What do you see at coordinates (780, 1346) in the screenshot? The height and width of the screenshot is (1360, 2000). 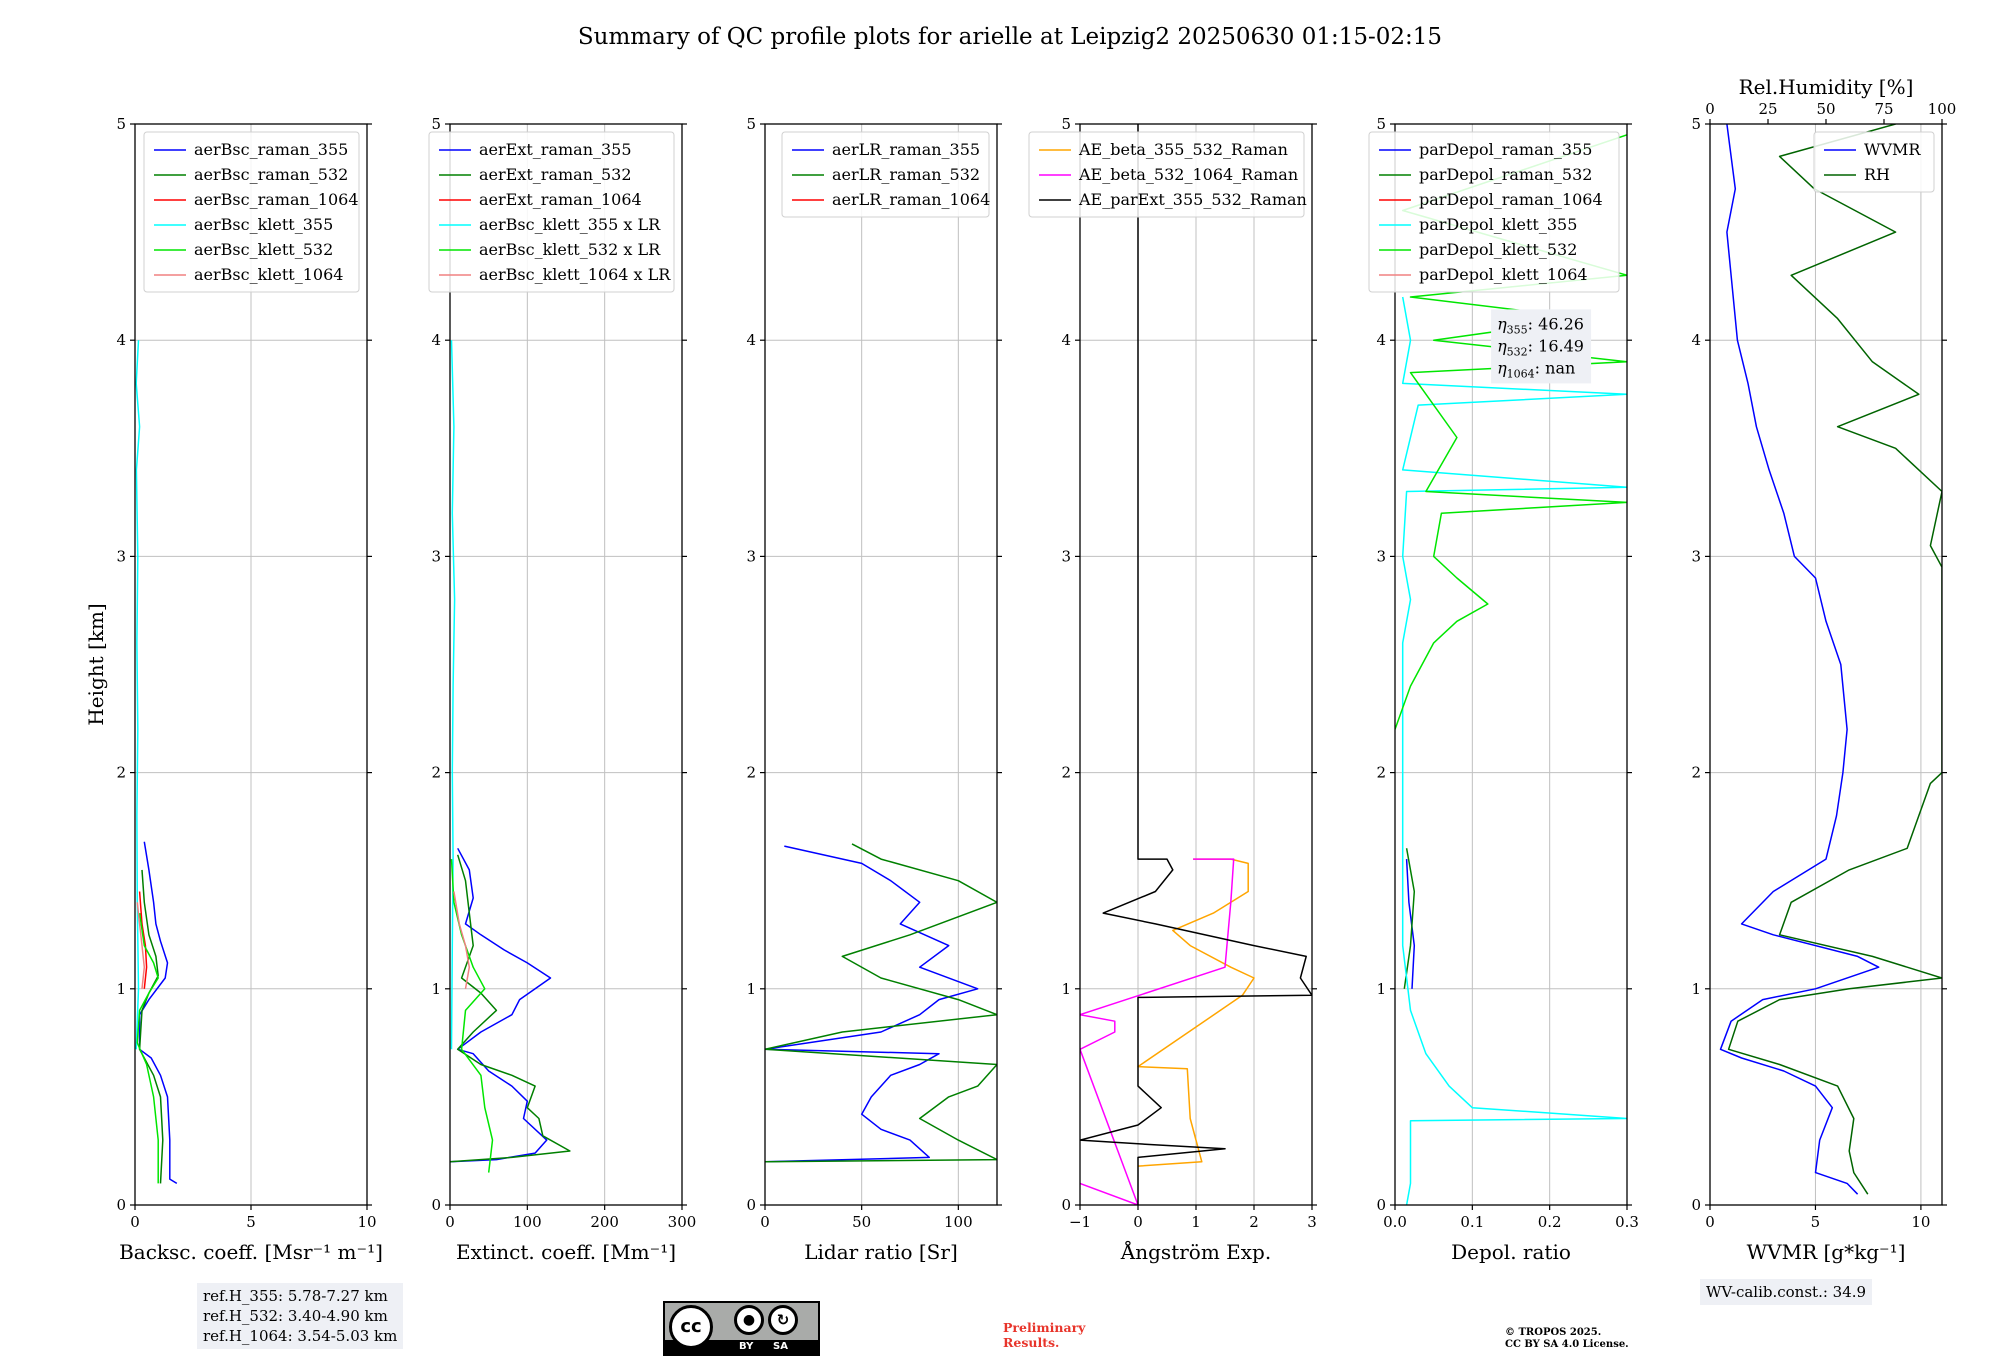 I see `cc-sa-label: SA` at bounding box center [780, 1346].